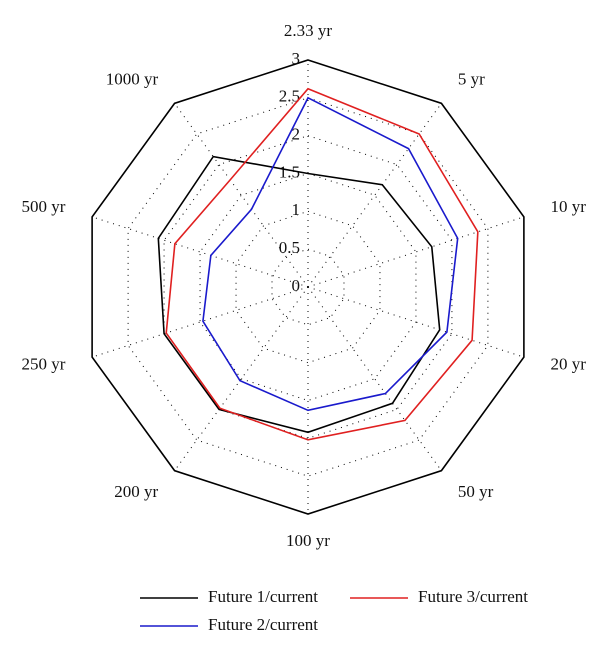 The image size is (600, 660). Describe the element at coordinates (136, 491) in the screenshot. I see `category-label: 200 yr` at that location.